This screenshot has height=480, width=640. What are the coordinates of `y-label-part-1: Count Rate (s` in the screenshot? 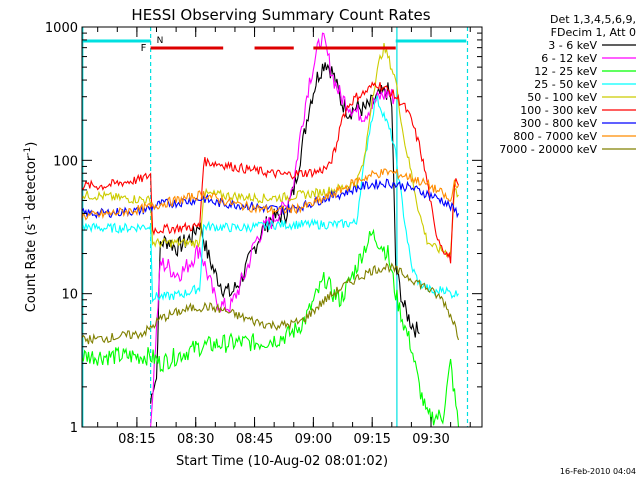 It's located at (31, 268).